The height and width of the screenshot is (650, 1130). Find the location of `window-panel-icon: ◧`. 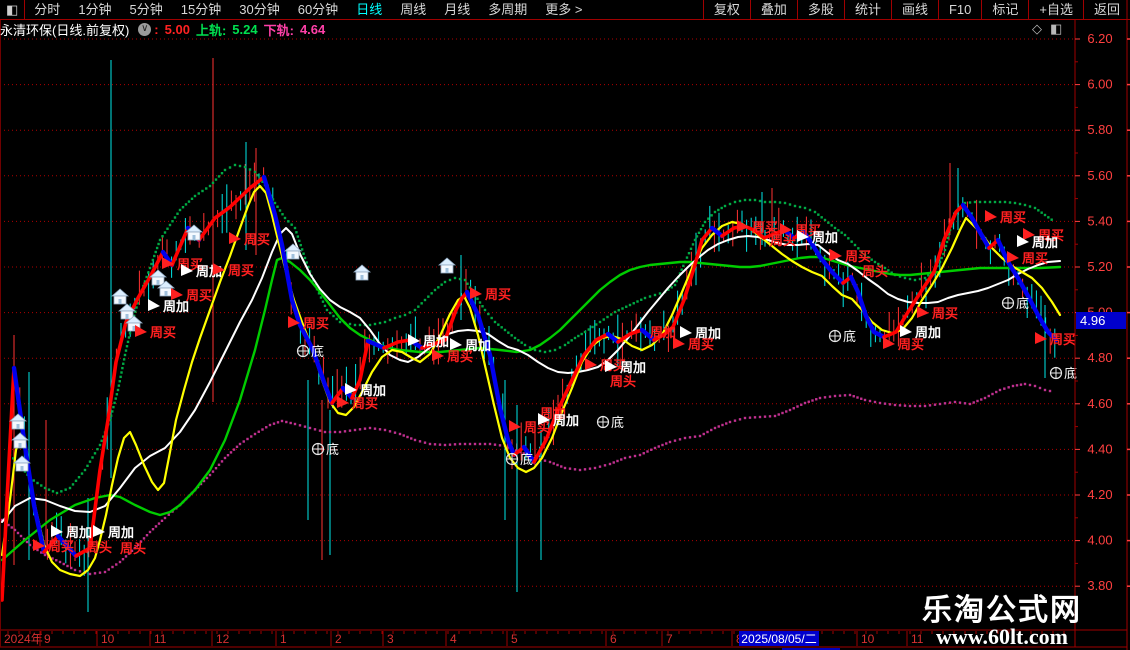

window-panel-icon: ◧ is located at coordinates (13, 10).